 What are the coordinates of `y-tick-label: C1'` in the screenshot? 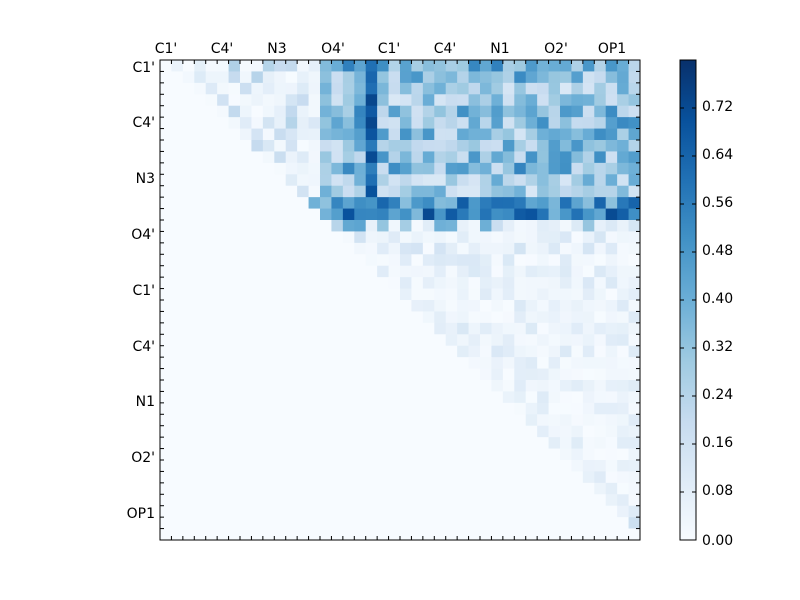 It's located at (143, 68).